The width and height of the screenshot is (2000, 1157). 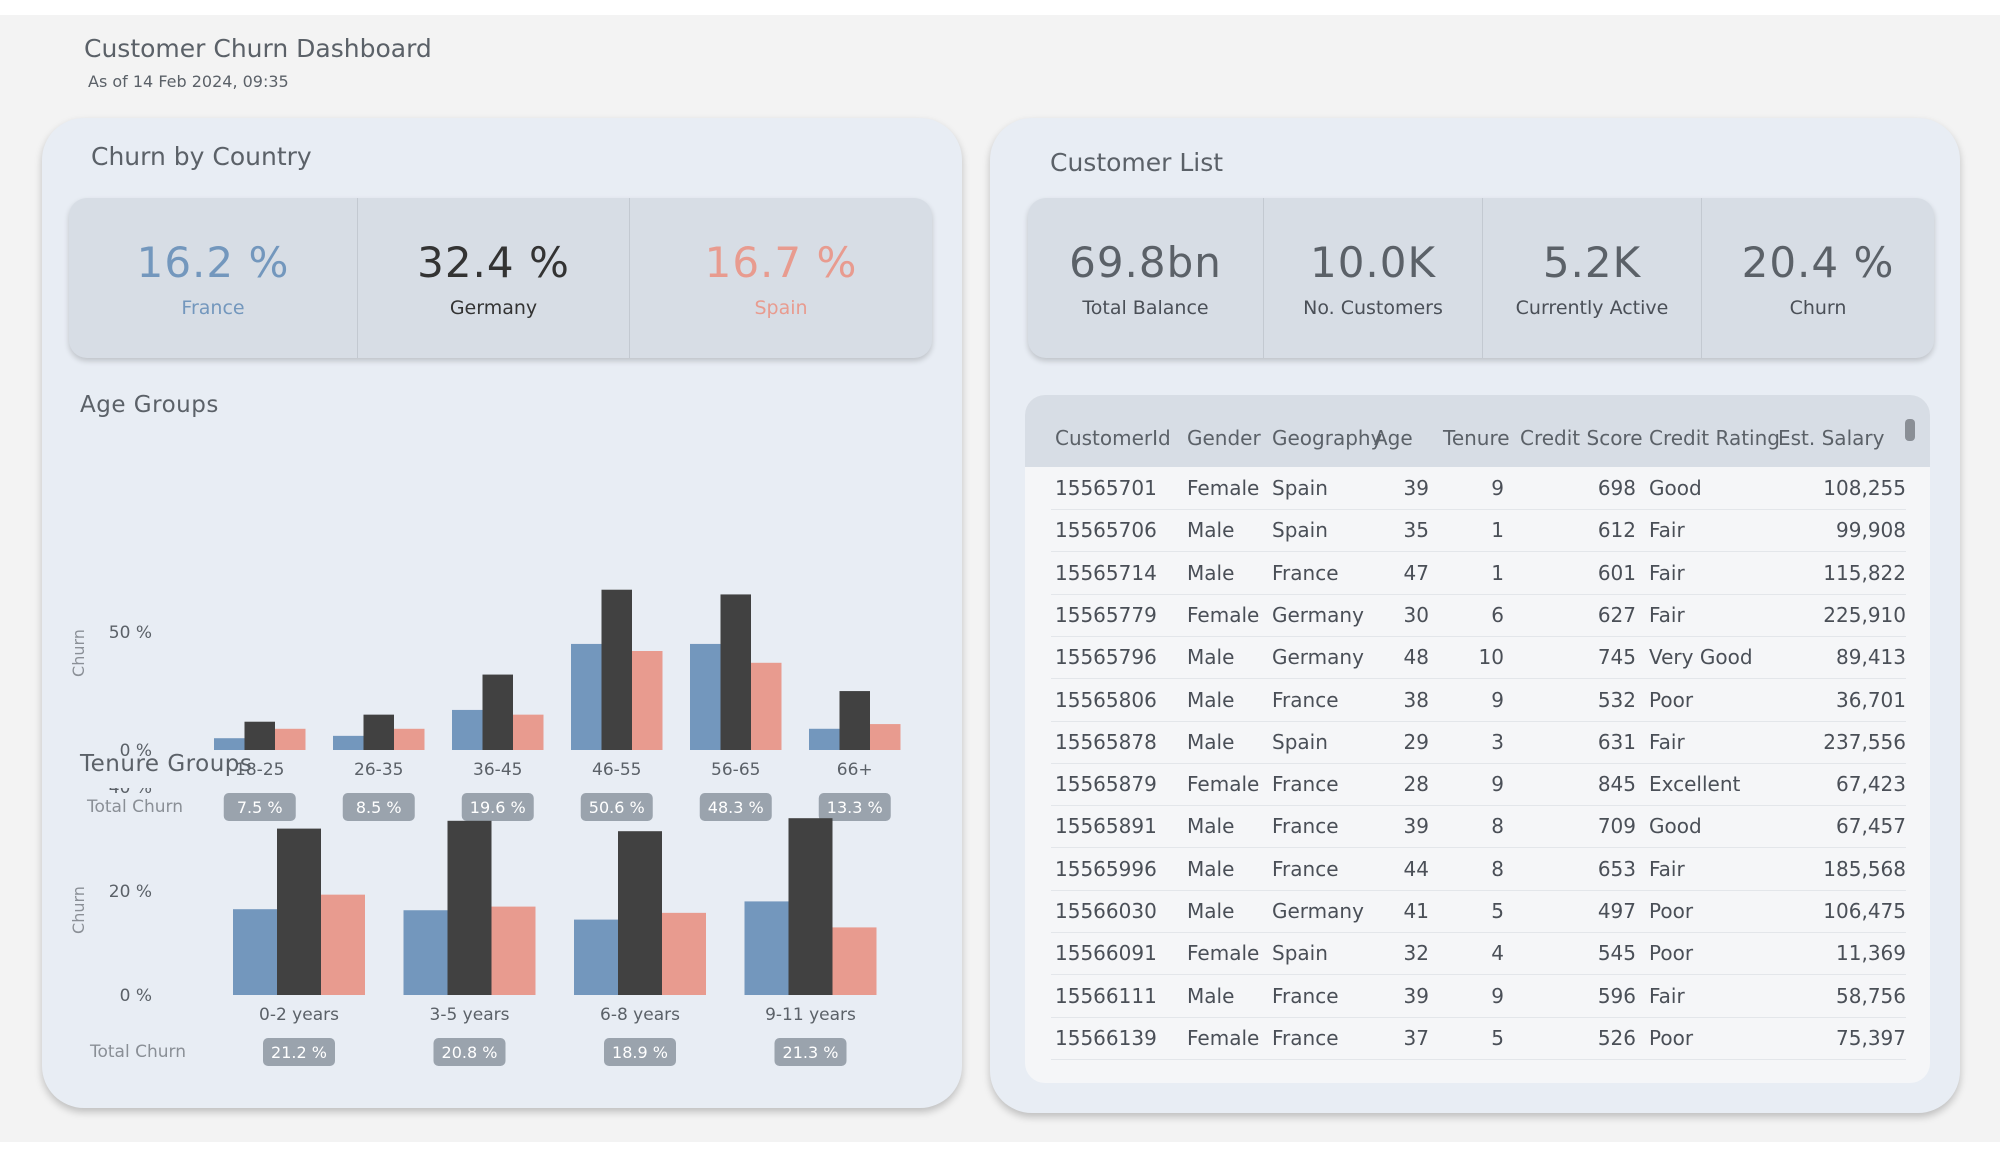 What do you see at coordinates (1871, 995) in the screenshot?
I see `table-cell: 58,756` at bounding box center [1871, 995].